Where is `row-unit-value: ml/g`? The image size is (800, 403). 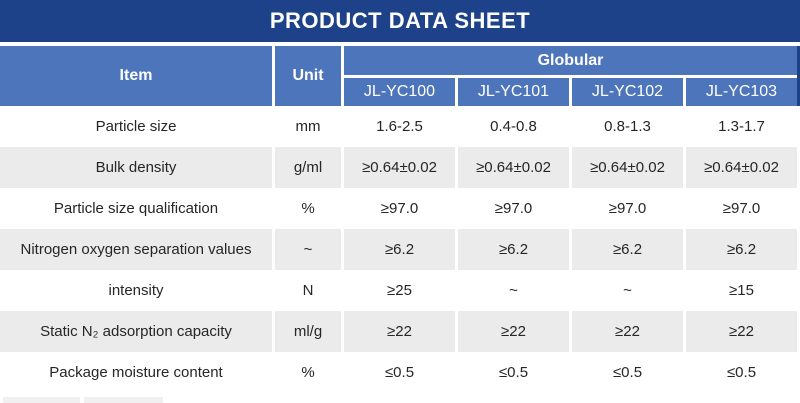
row-unit-value: ml/g is located at coordinates (308, 331).